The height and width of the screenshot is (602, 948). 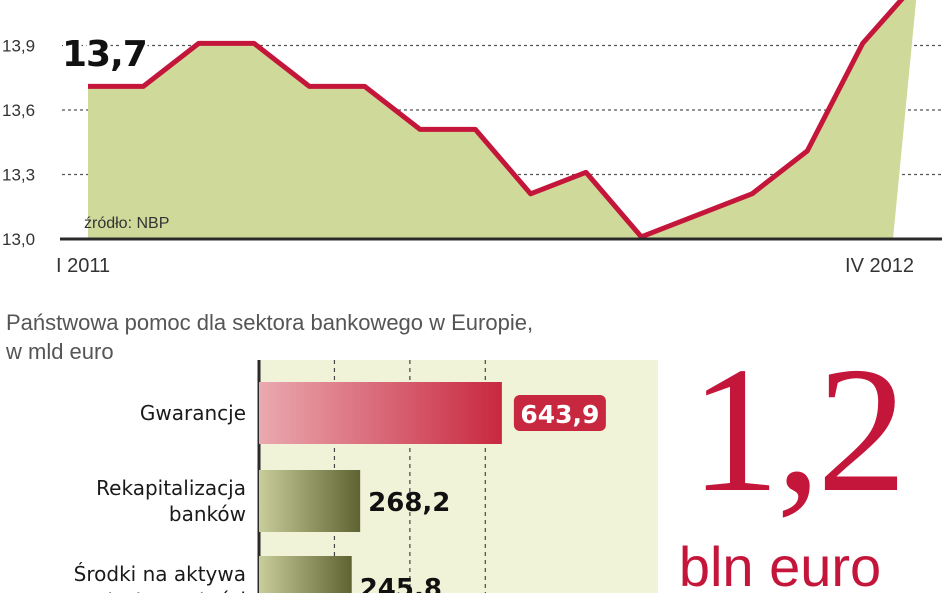 What do you see at coordinates (126, 223) in the screenshot?
I see `source-note: źródło: NBP` at bounding box center [126, 223].